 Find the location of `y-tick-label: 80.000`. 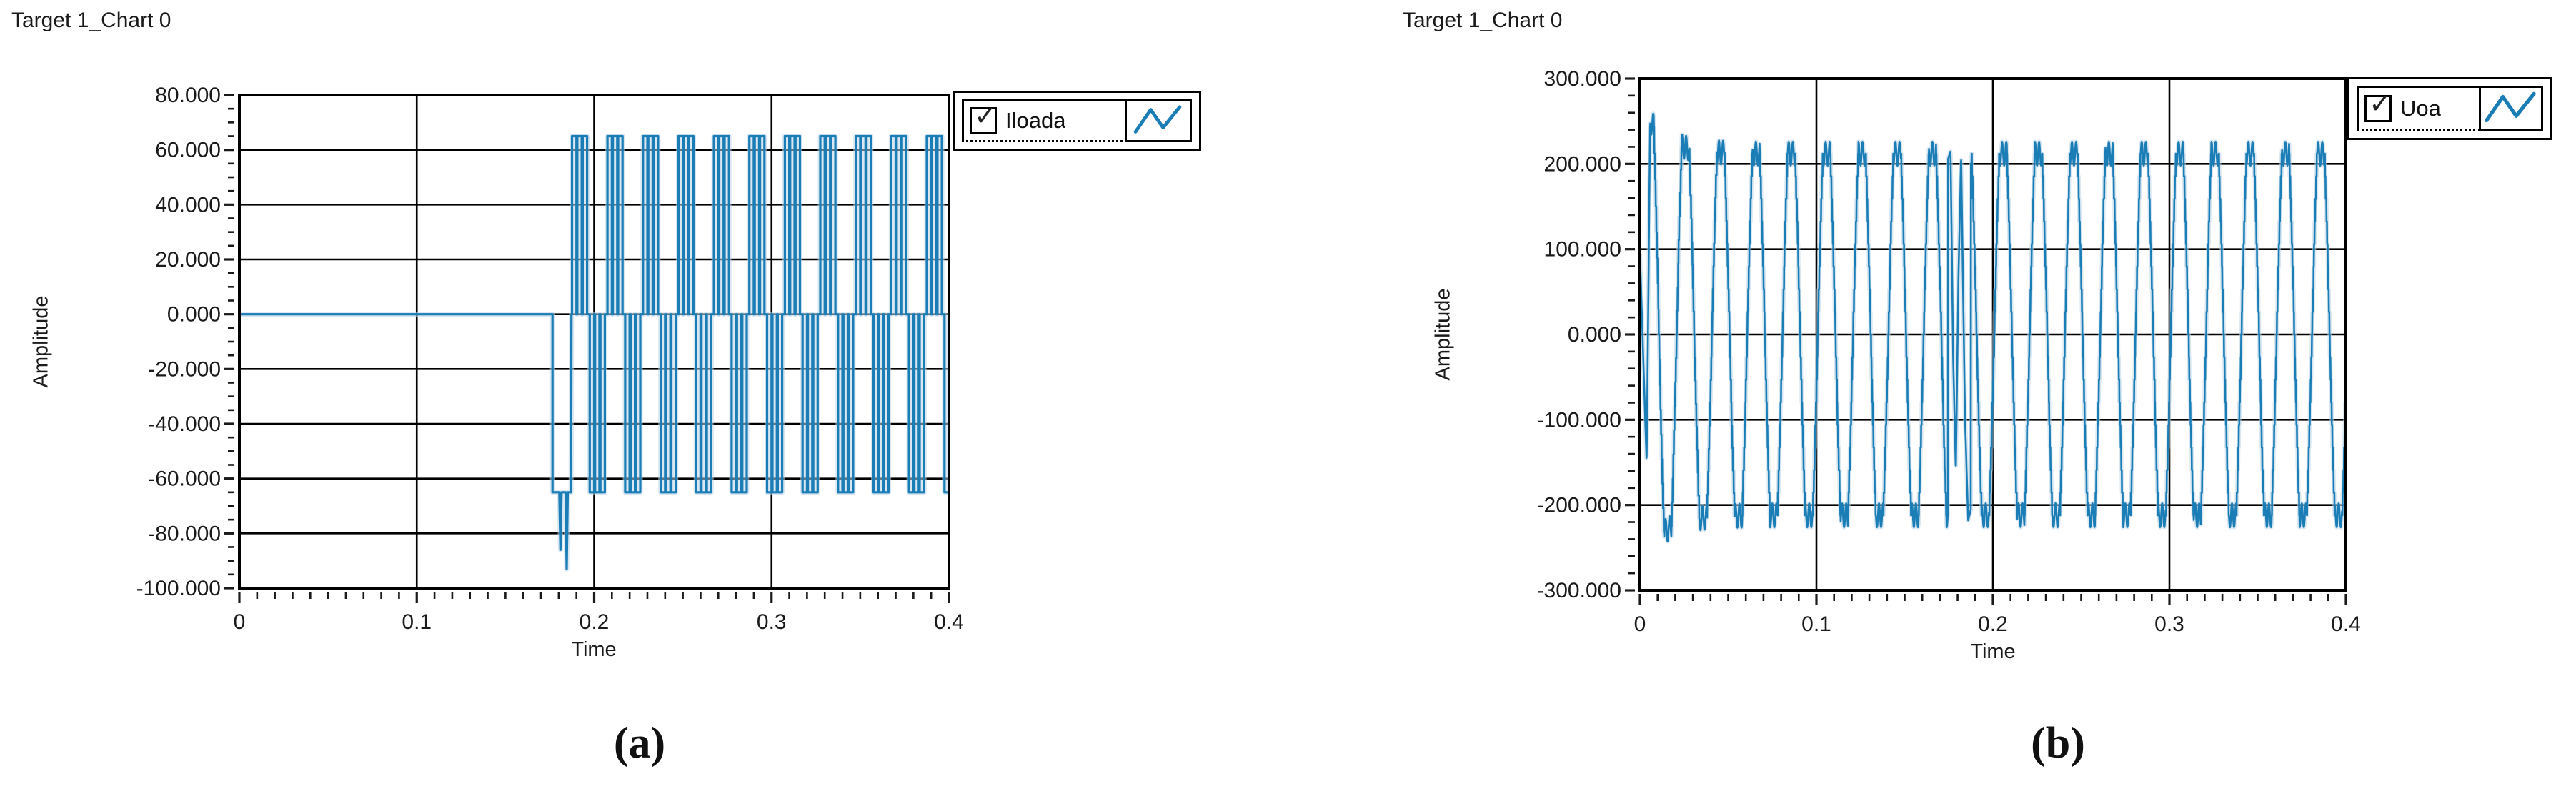

y-tick-label: 80.000 is located at coordinates (188, 95).